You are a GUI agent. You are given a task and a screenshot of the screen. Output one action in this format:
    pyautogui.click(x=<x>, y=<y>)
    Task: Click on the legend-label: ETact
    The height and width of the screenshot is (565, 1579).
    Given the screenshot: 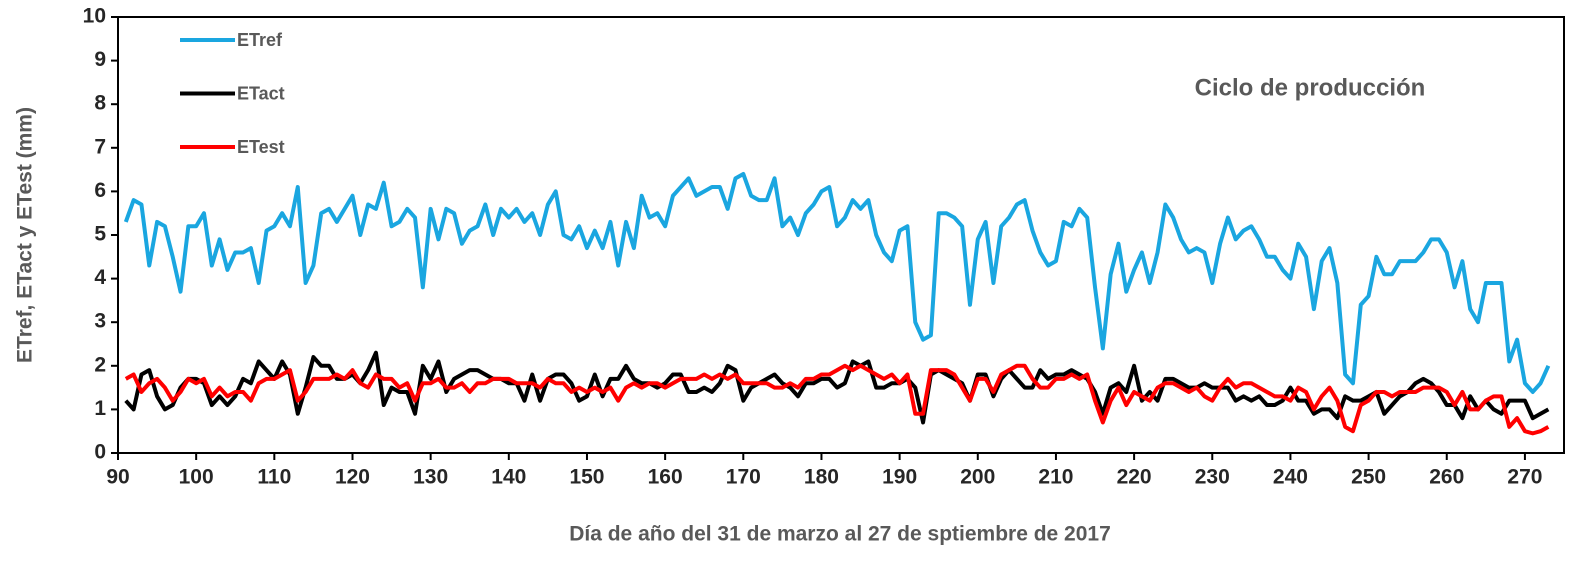 What is the action you would take?
    pyautogui.click(x=261, y=93)
    